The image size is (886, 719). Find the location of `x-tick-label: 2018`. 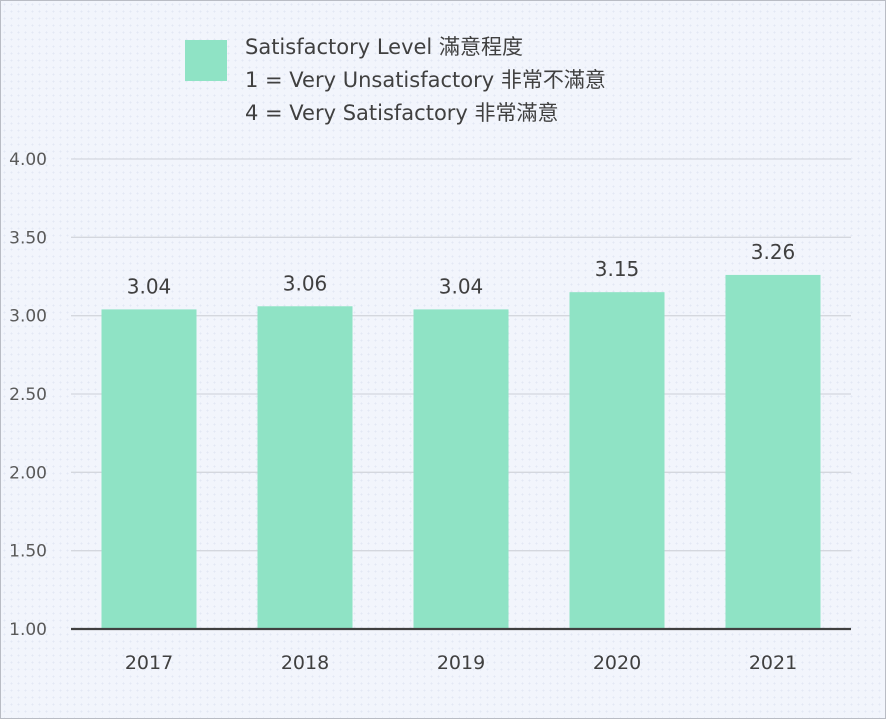

x-tick-label: 2018 is located at coordinates (305, 663).